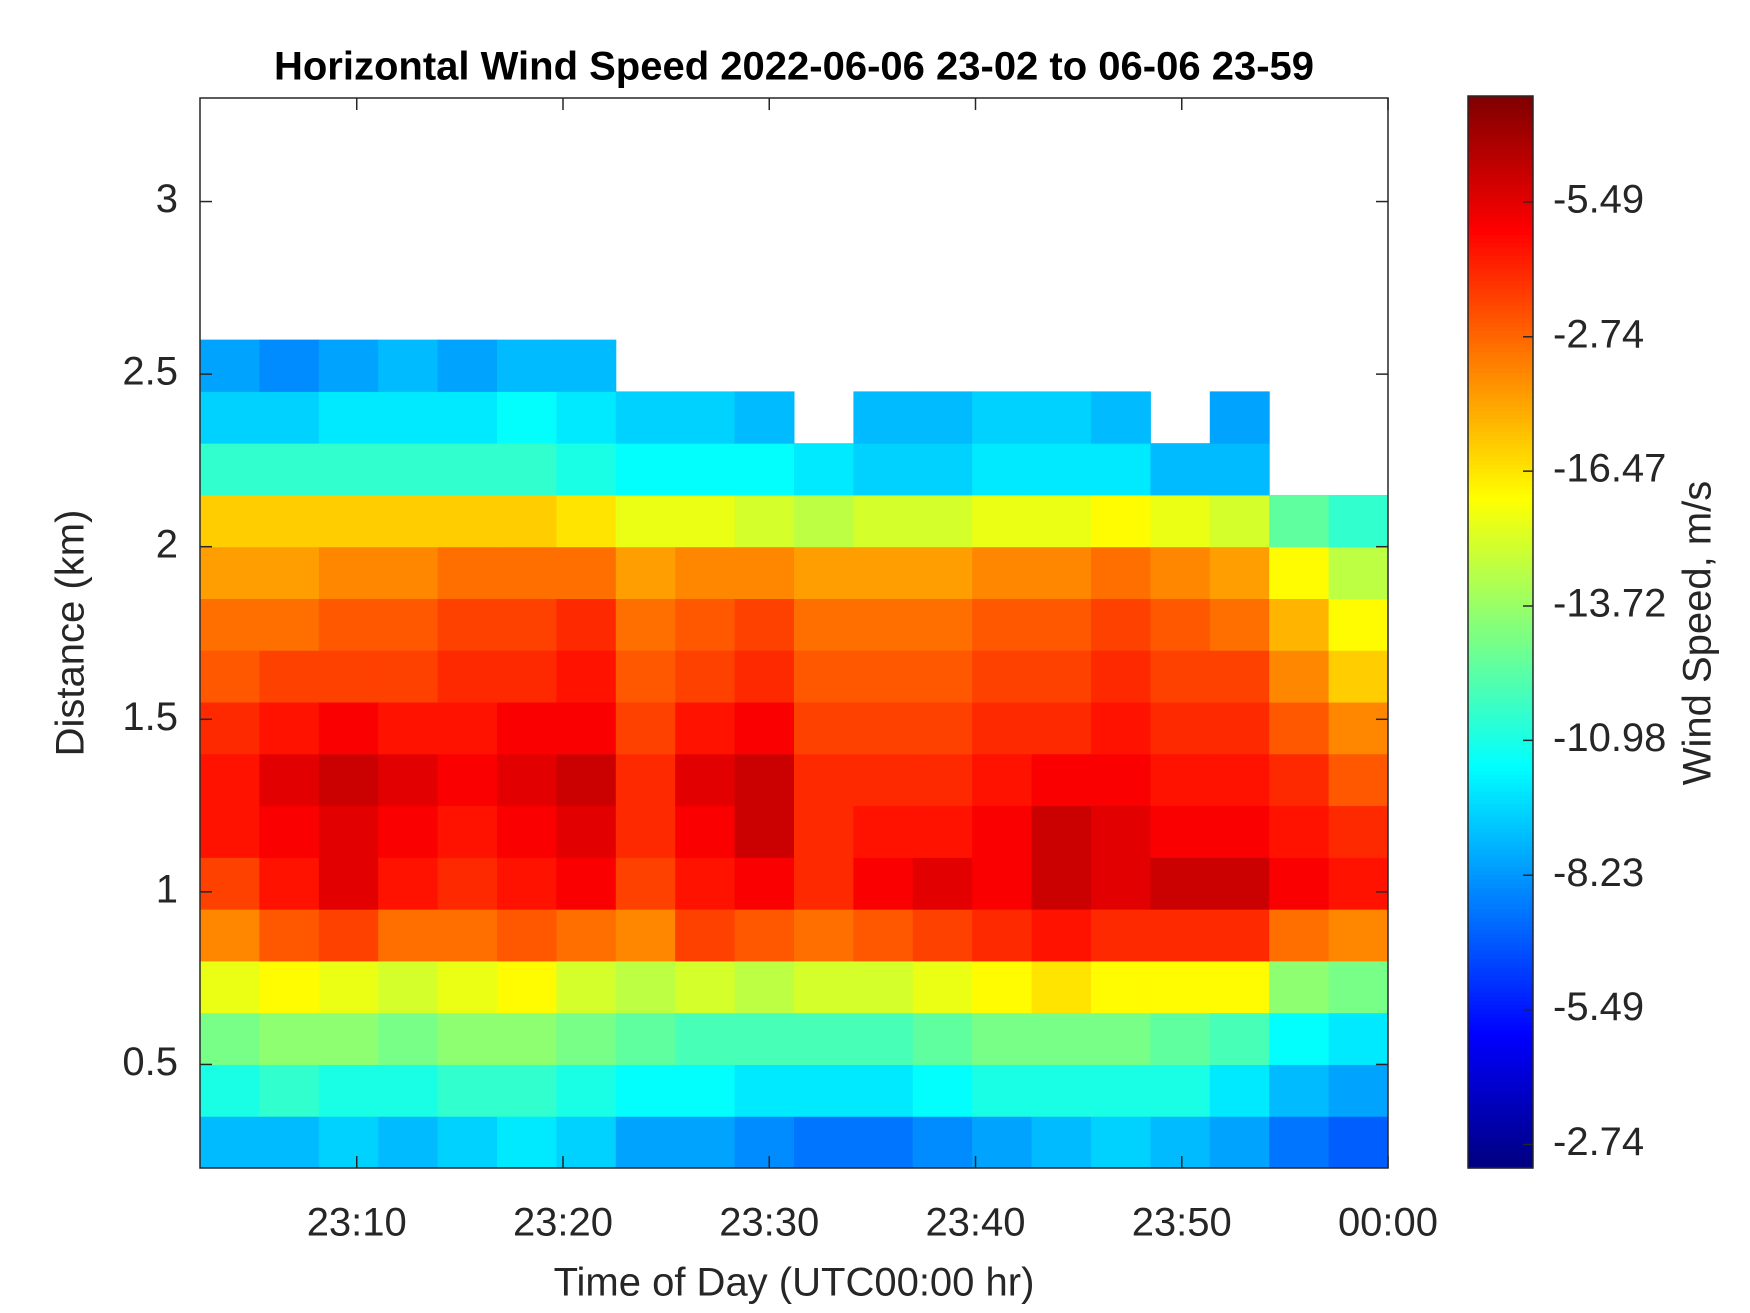 This screenshot has width=1750, height=1313. Describe the element at coordinates (1388, 1223) in the screenshot. I see `x-tick-label: 00:00` at that location.